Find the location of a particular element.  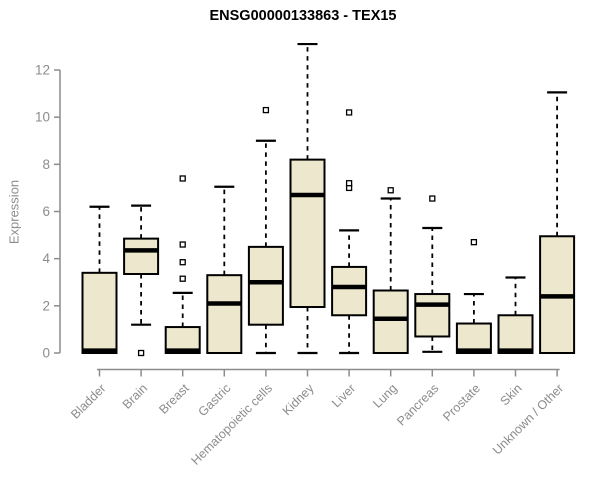

x-tick-label-brain: Brain is located at coordinates (135, 396).